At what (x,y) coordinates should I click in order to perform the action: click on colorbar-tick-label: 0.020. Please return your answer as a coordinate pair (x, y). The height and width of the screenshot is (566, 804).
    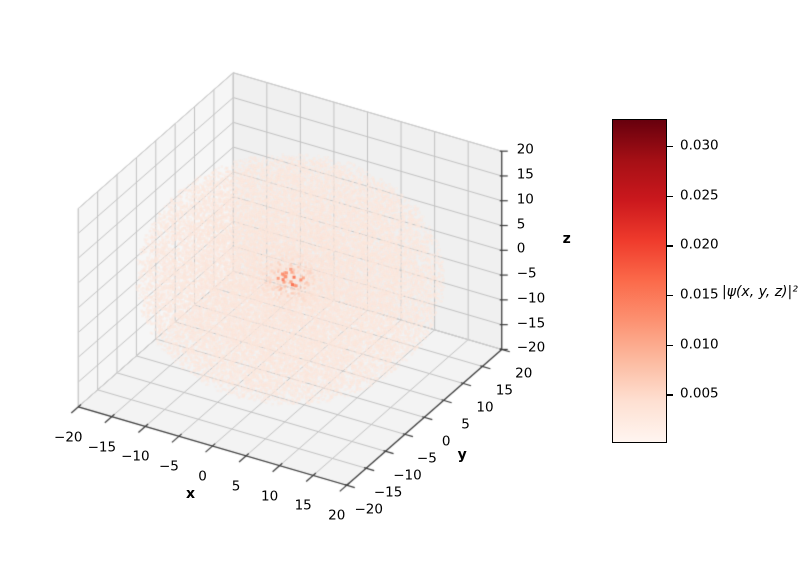
    Looking at the image, I should click on (699, 244).